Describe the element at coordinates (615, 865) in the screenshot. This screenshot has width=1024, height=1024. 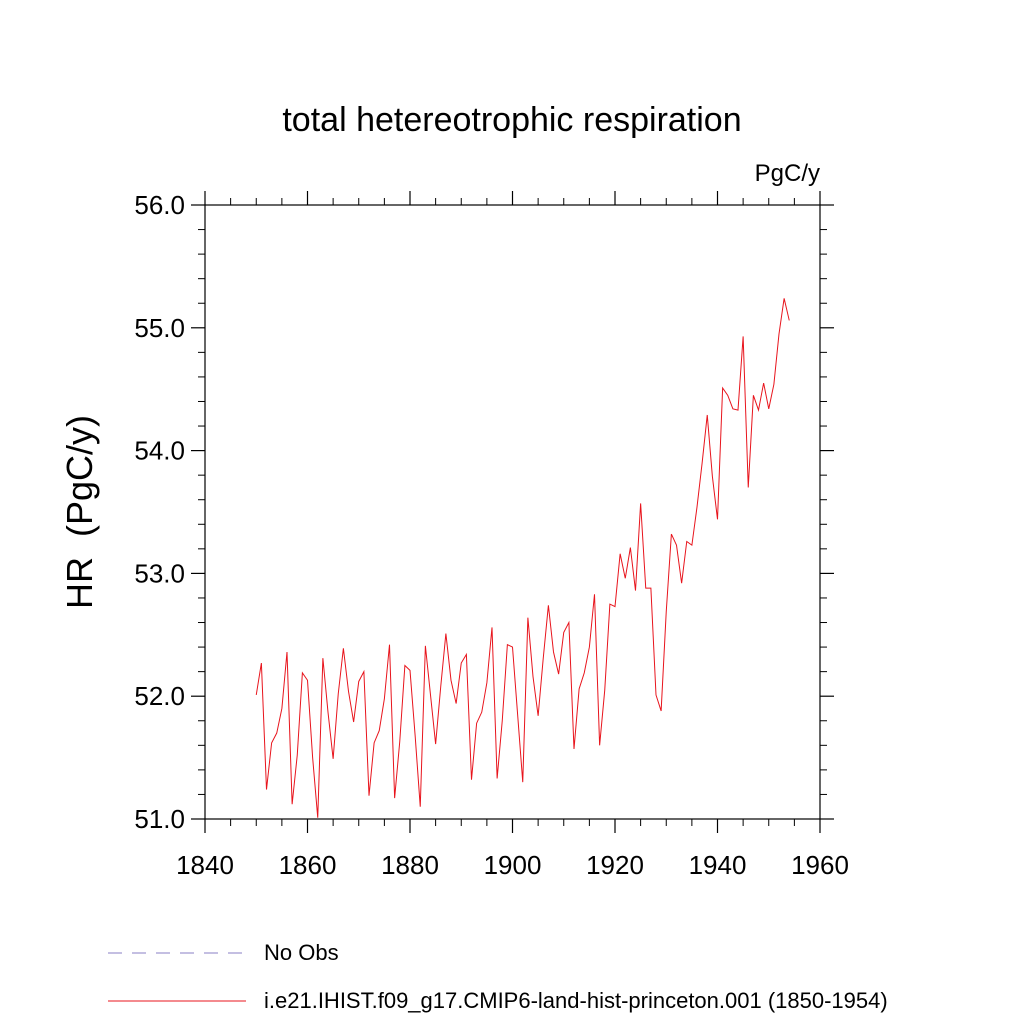
I see `x-tick-label: 1920` at that location.